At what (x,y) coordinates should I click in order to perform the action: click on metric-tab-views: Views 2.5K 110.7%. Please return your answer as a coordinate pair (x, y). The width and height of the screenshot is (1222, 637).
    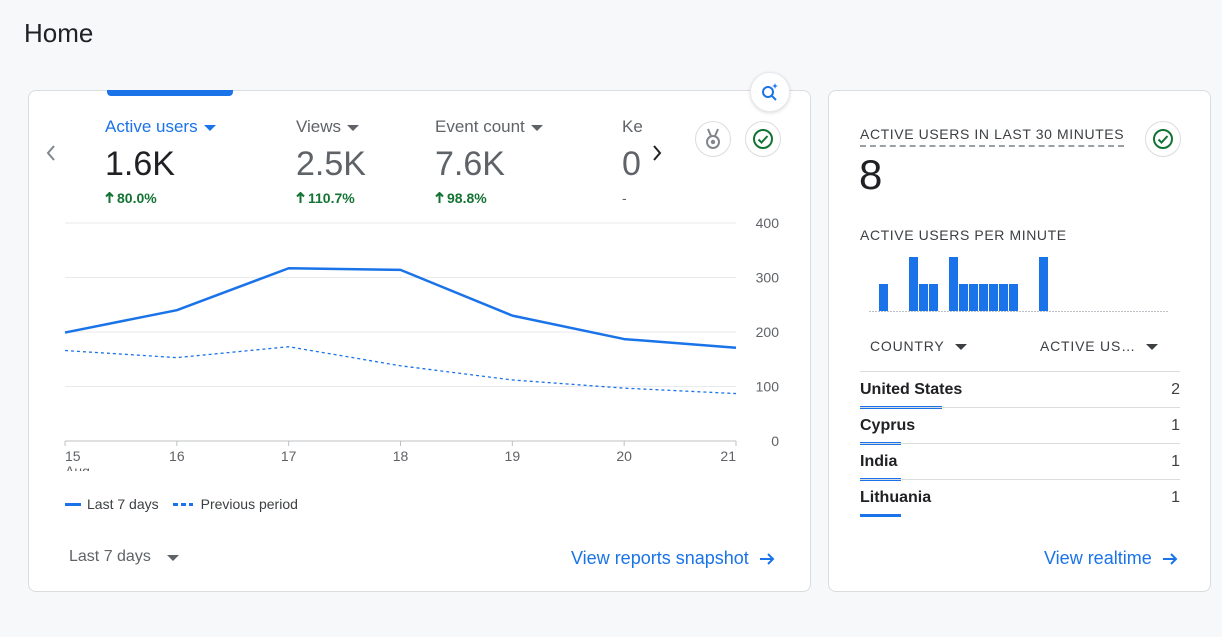
    Looking at the image, I should click on (331, 161).